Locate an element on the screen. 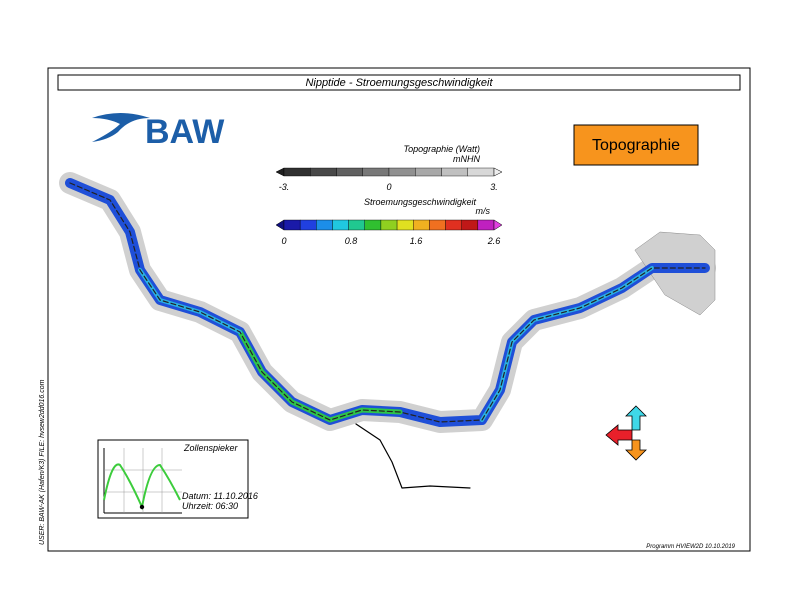  logo-mark is located at coordinates (121, 127).